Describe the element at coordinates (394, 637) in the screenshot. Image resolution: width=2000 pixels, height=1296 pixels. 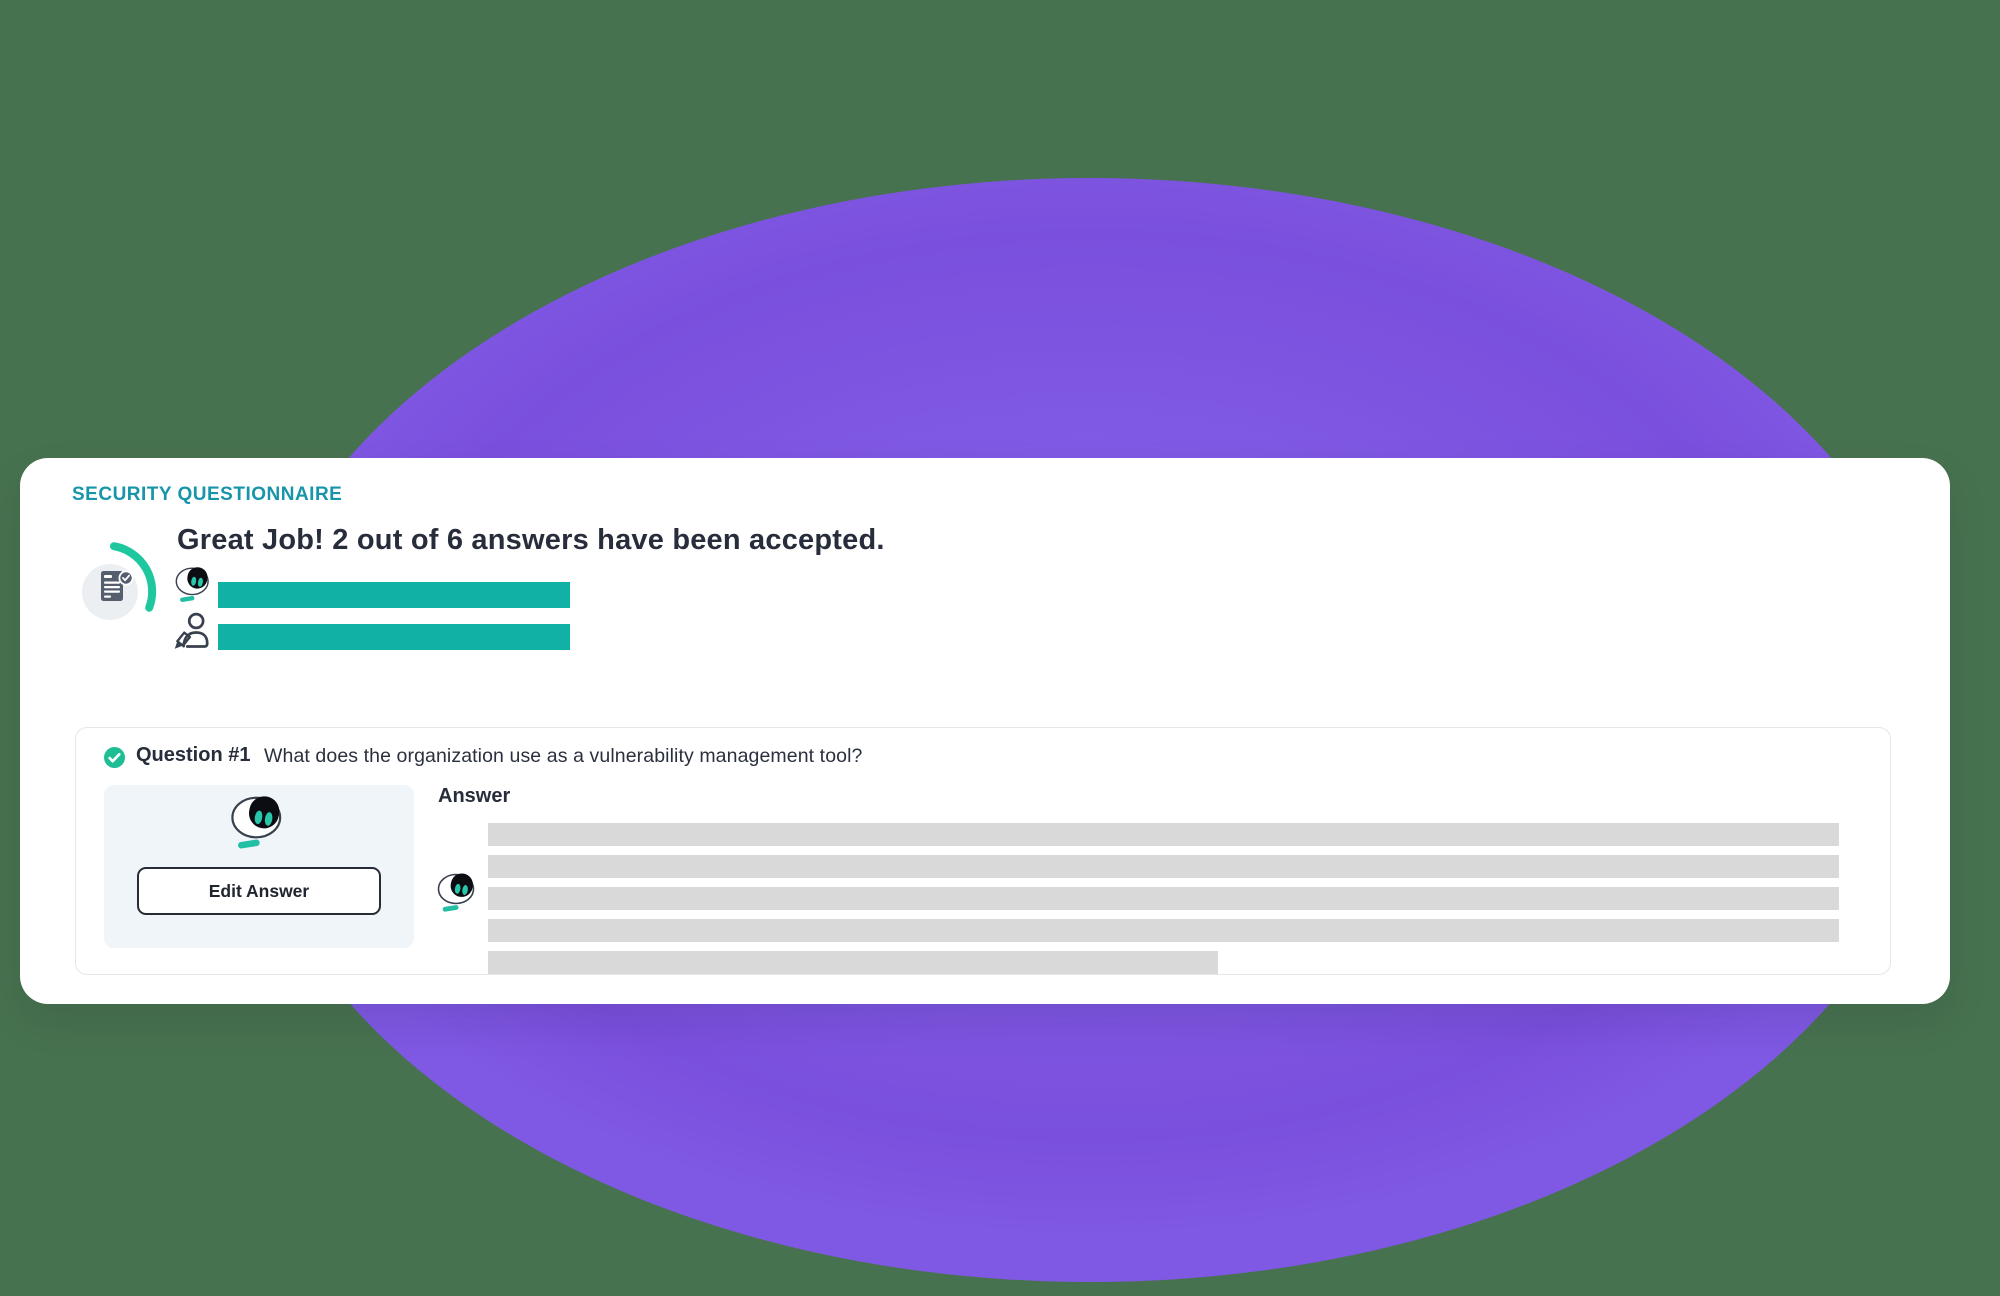
I see `progress-bar-human` at that location.